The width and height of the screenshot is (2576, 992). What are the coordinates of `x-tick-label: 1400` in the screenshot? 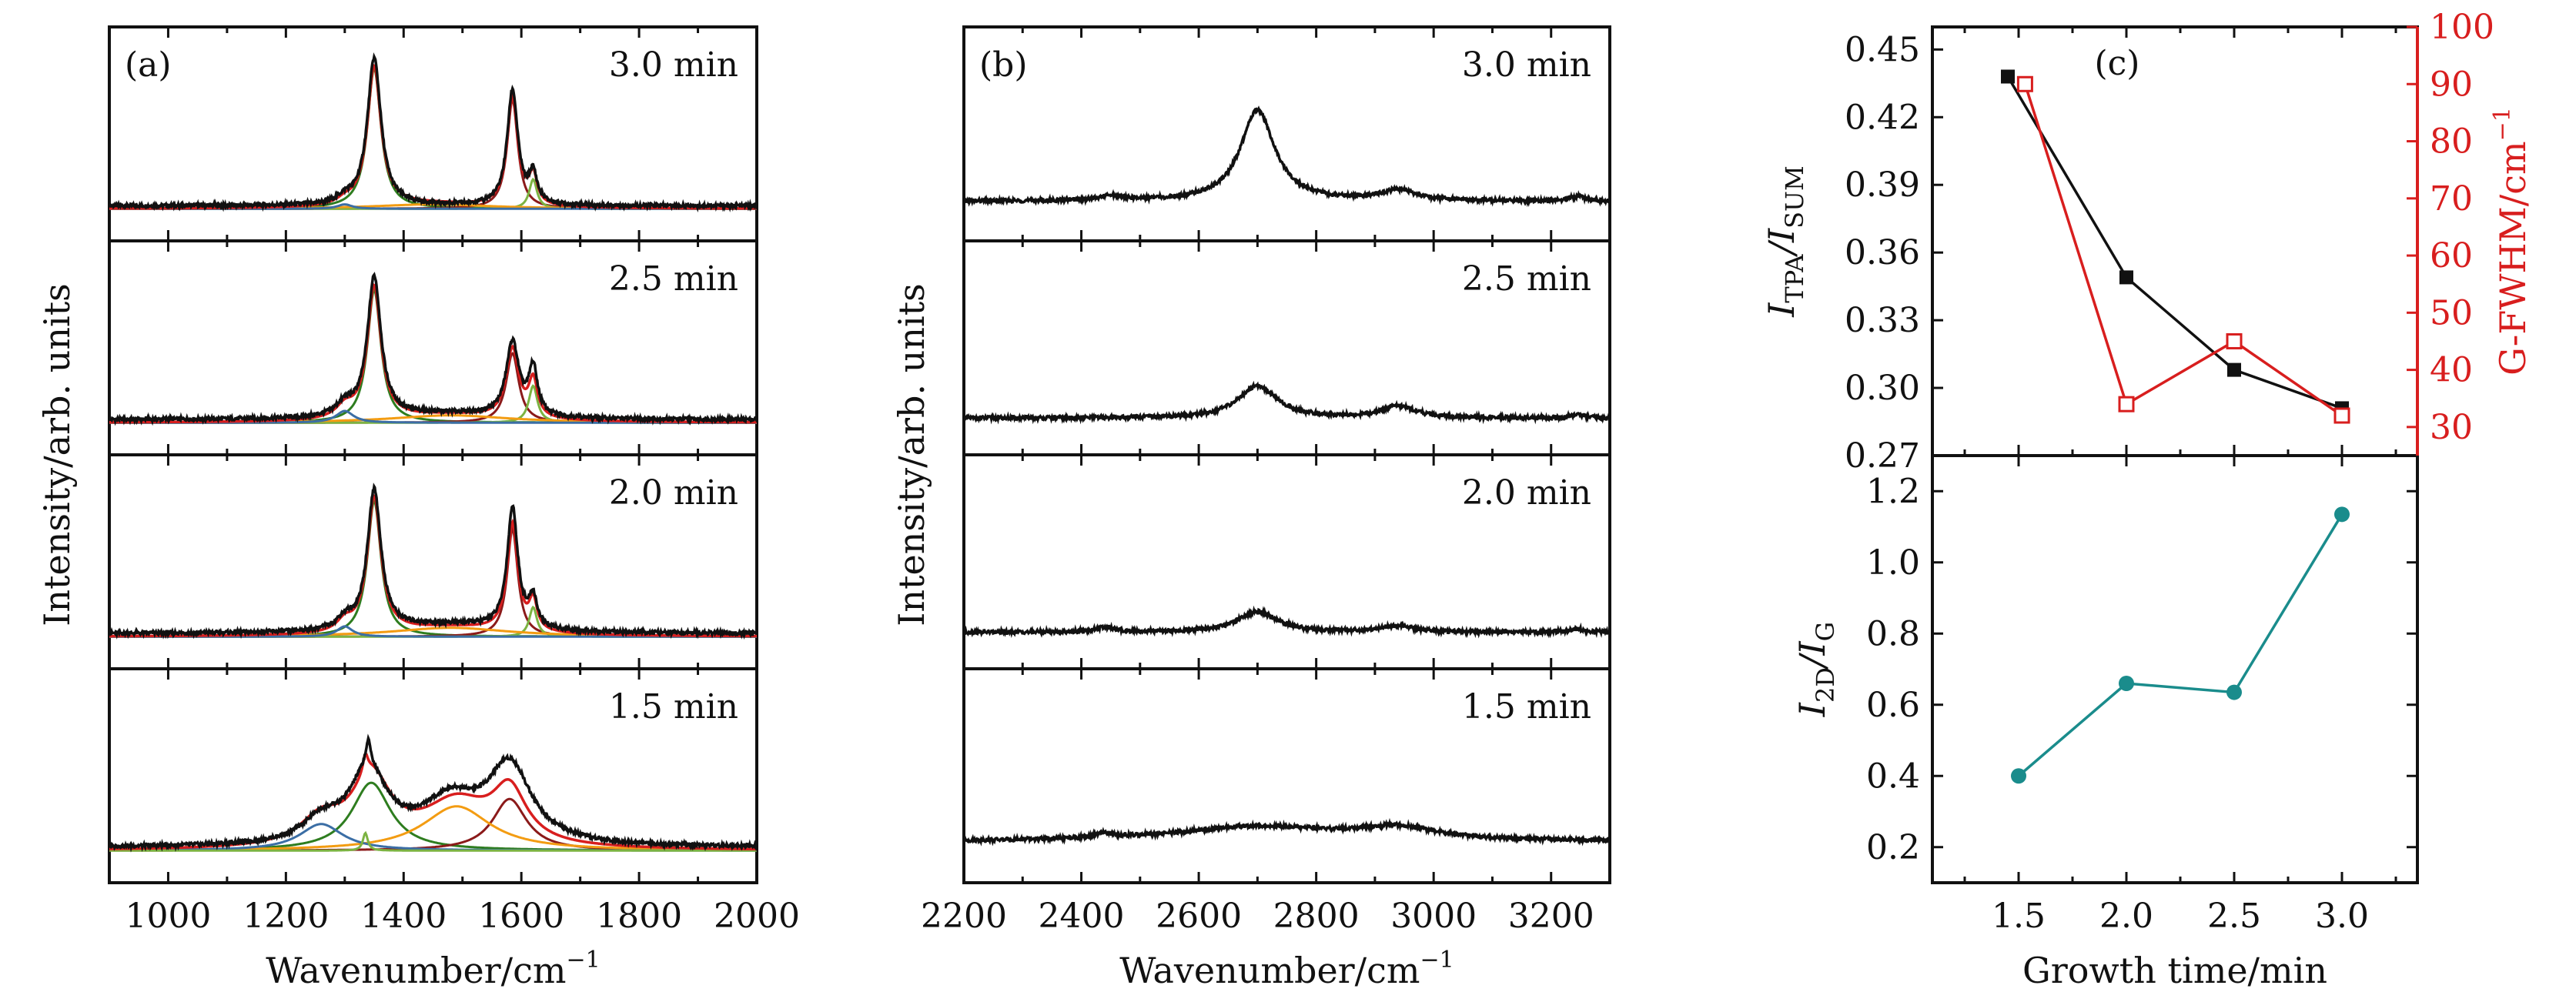 It's located at (403, 916).